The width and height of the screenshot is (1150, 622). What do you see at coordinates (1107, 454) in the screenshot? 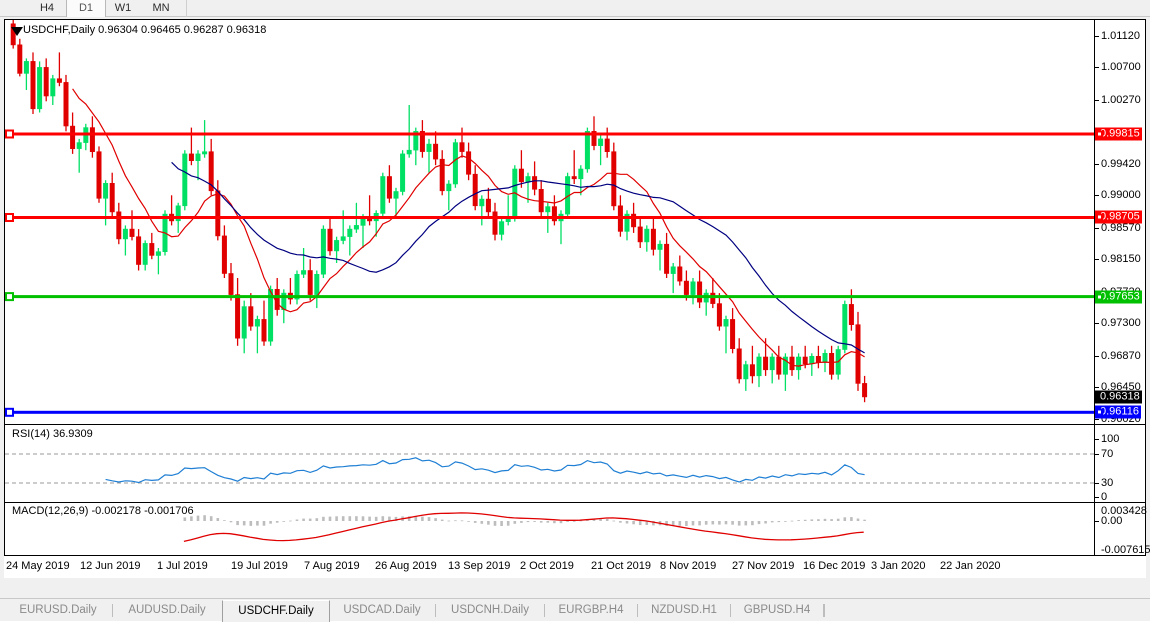
I see `rsi-axis-label: 70` at bounding box center [1107, 454].